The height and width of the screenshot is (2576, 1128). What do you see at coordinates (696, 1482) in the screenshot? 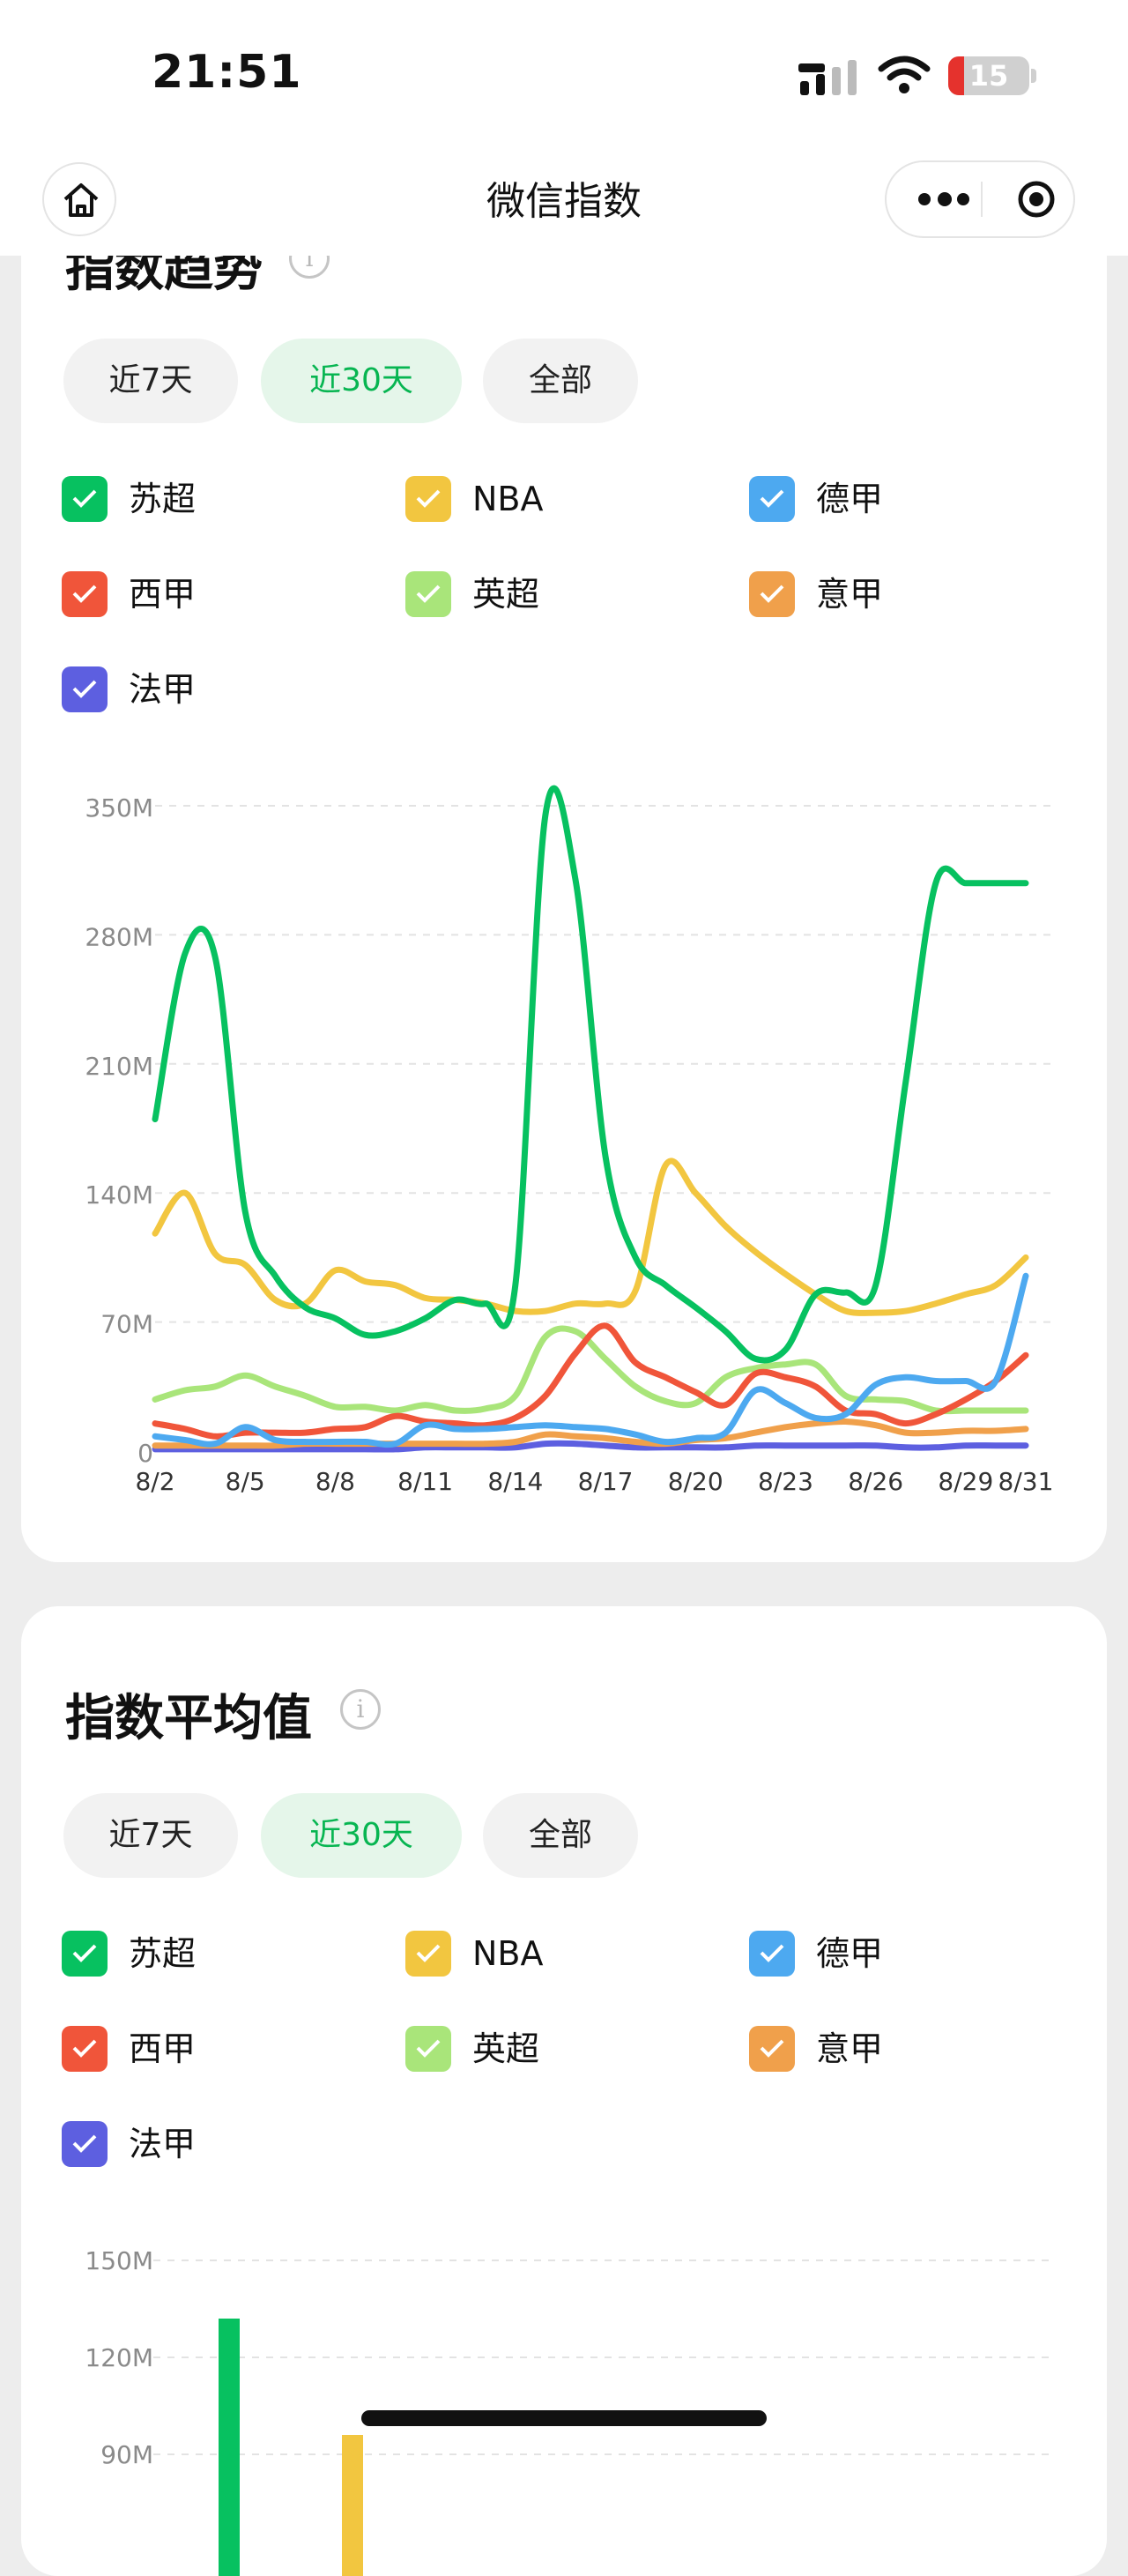
I see `x-tick-label: 8/20` at bounding box center [696, 1482].